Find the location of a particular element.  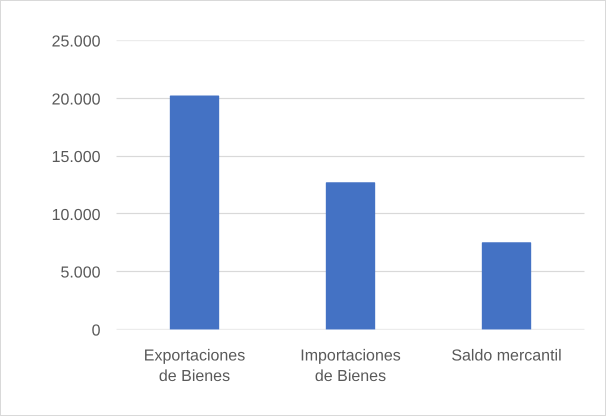

y-tick-label: 5.000 is located at coordinates (80, 273).